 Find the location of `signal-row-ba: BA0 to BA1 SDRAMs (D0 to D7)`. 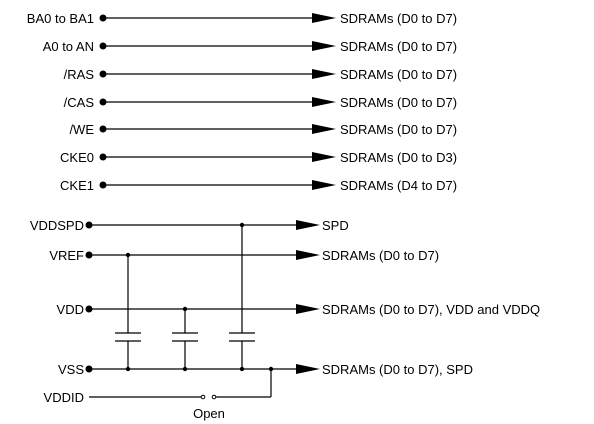

signal-row-ba: BA0 to BA1 SDRAMs (D0 to D7) is located at coordinates (242, 18).